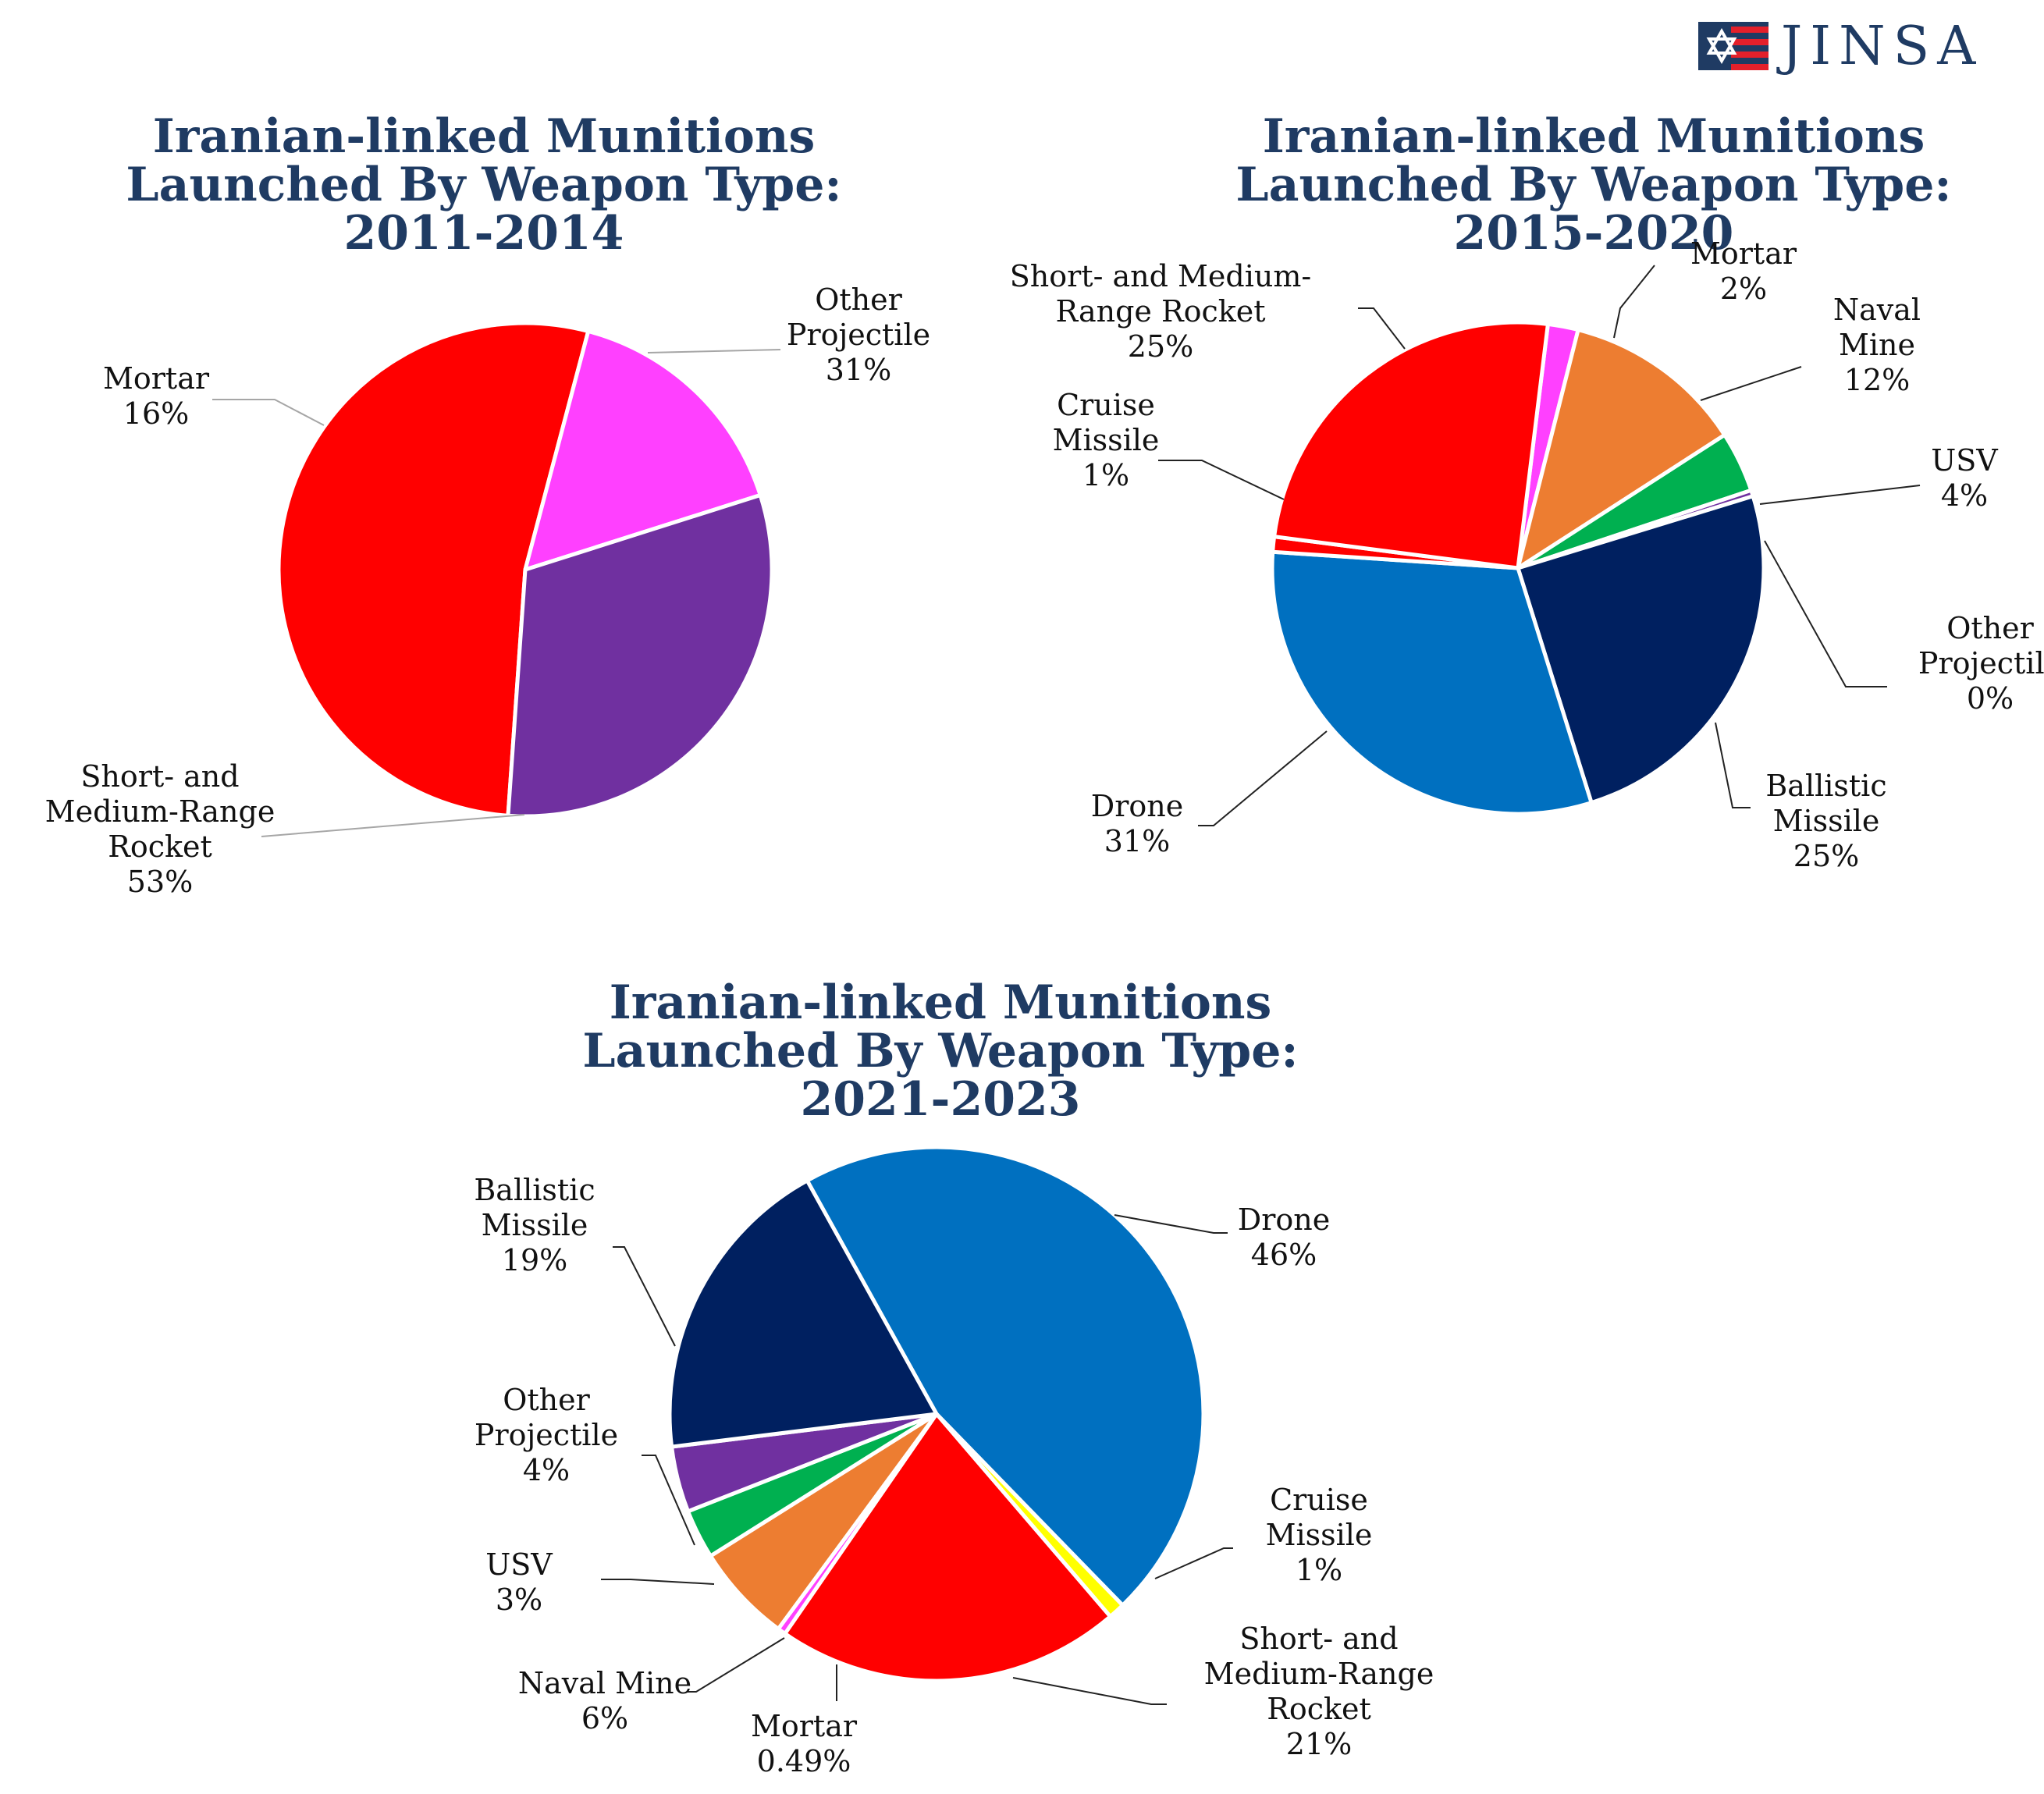 The height and width of the screenshot is (1794, 2044). I want to click on chart-title-line: 2011-2014, so click(484, 233).